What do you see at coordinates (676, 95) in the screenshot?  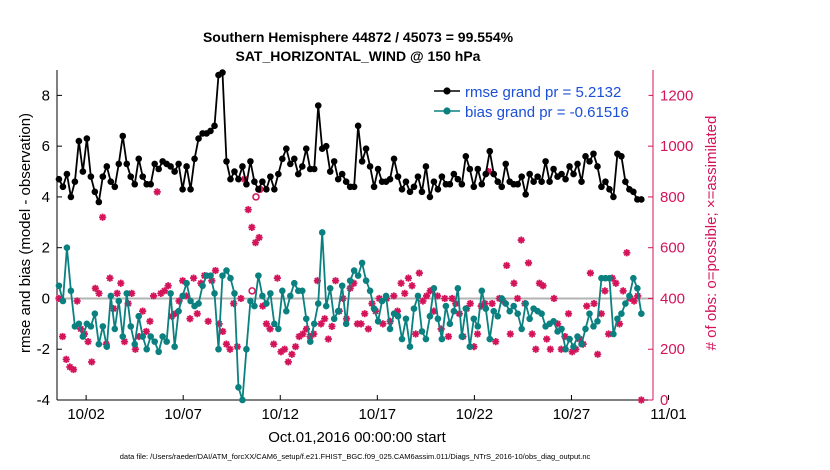 I see `y2-tick-label: 1200` at bounding box center [676, 95].